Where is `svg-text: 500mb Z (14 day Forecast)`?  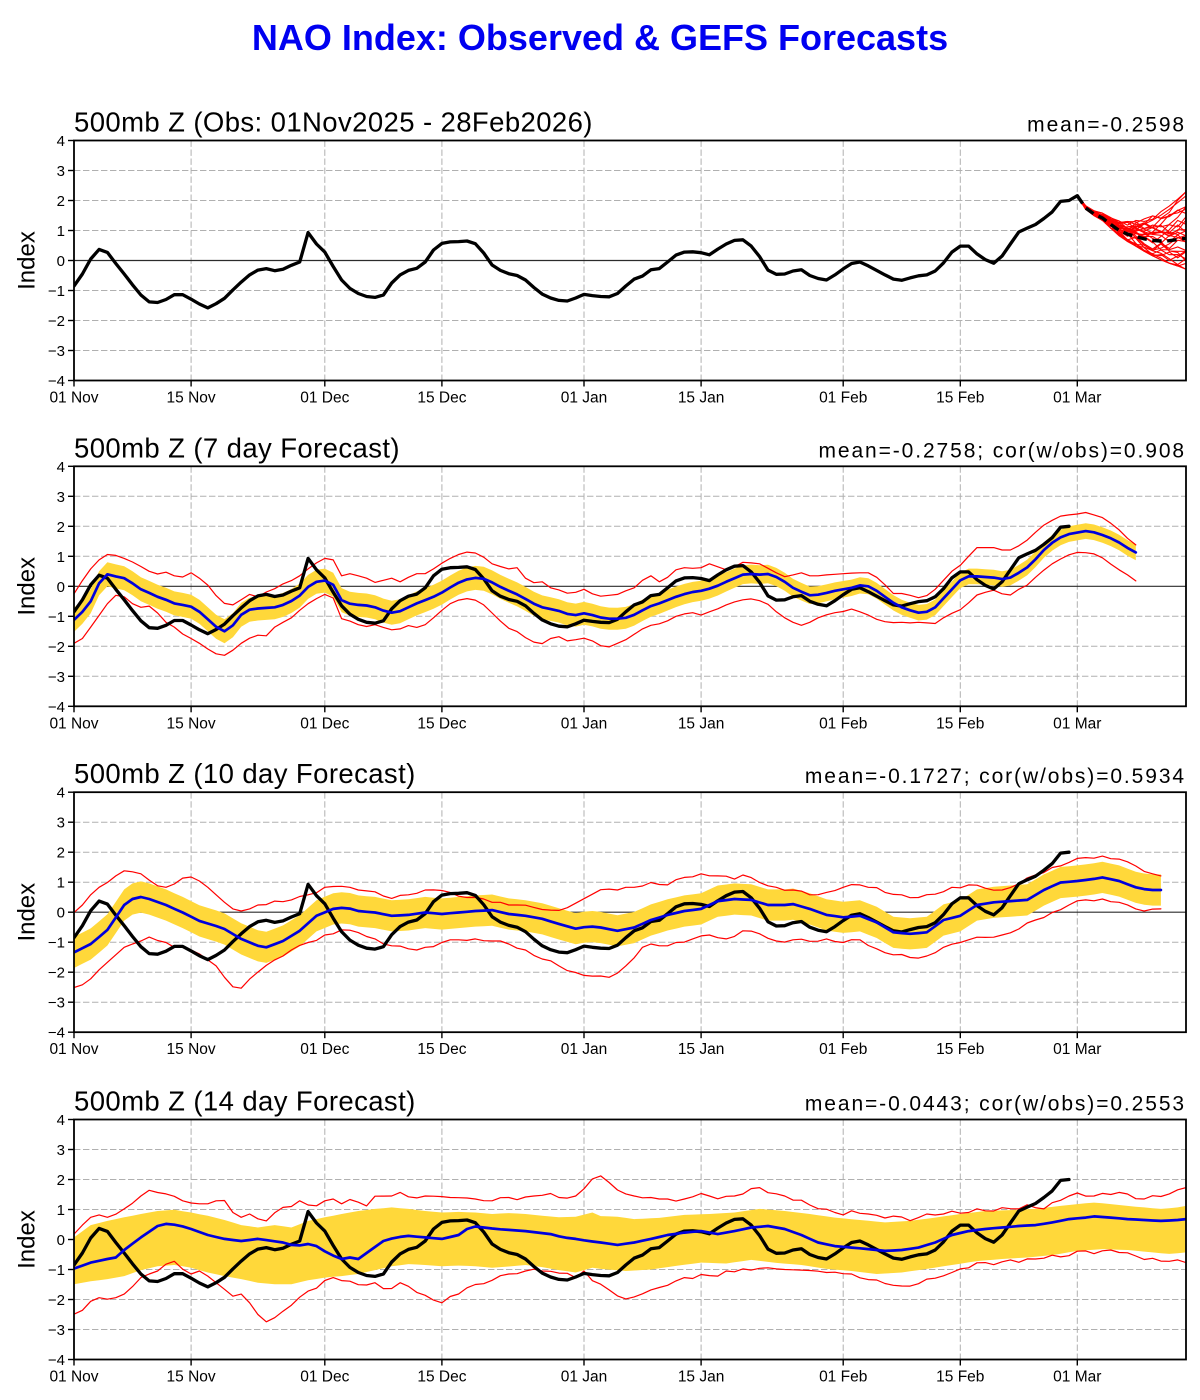
svg-text: 500mb Z (14 day Forecast) is located at coordinates (245, 1101).